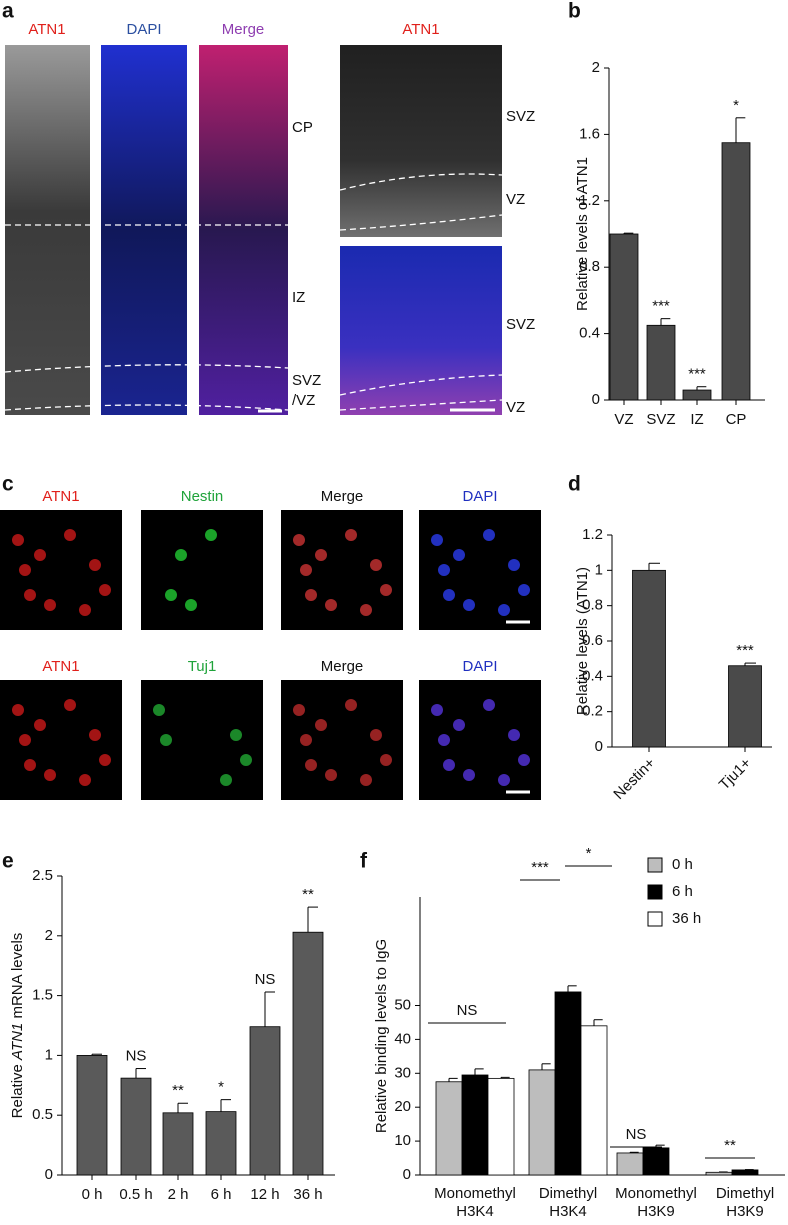 This screenshot has height=1225, width=788. I want to click on y-tick-label: 0.4, so click(589, 333).